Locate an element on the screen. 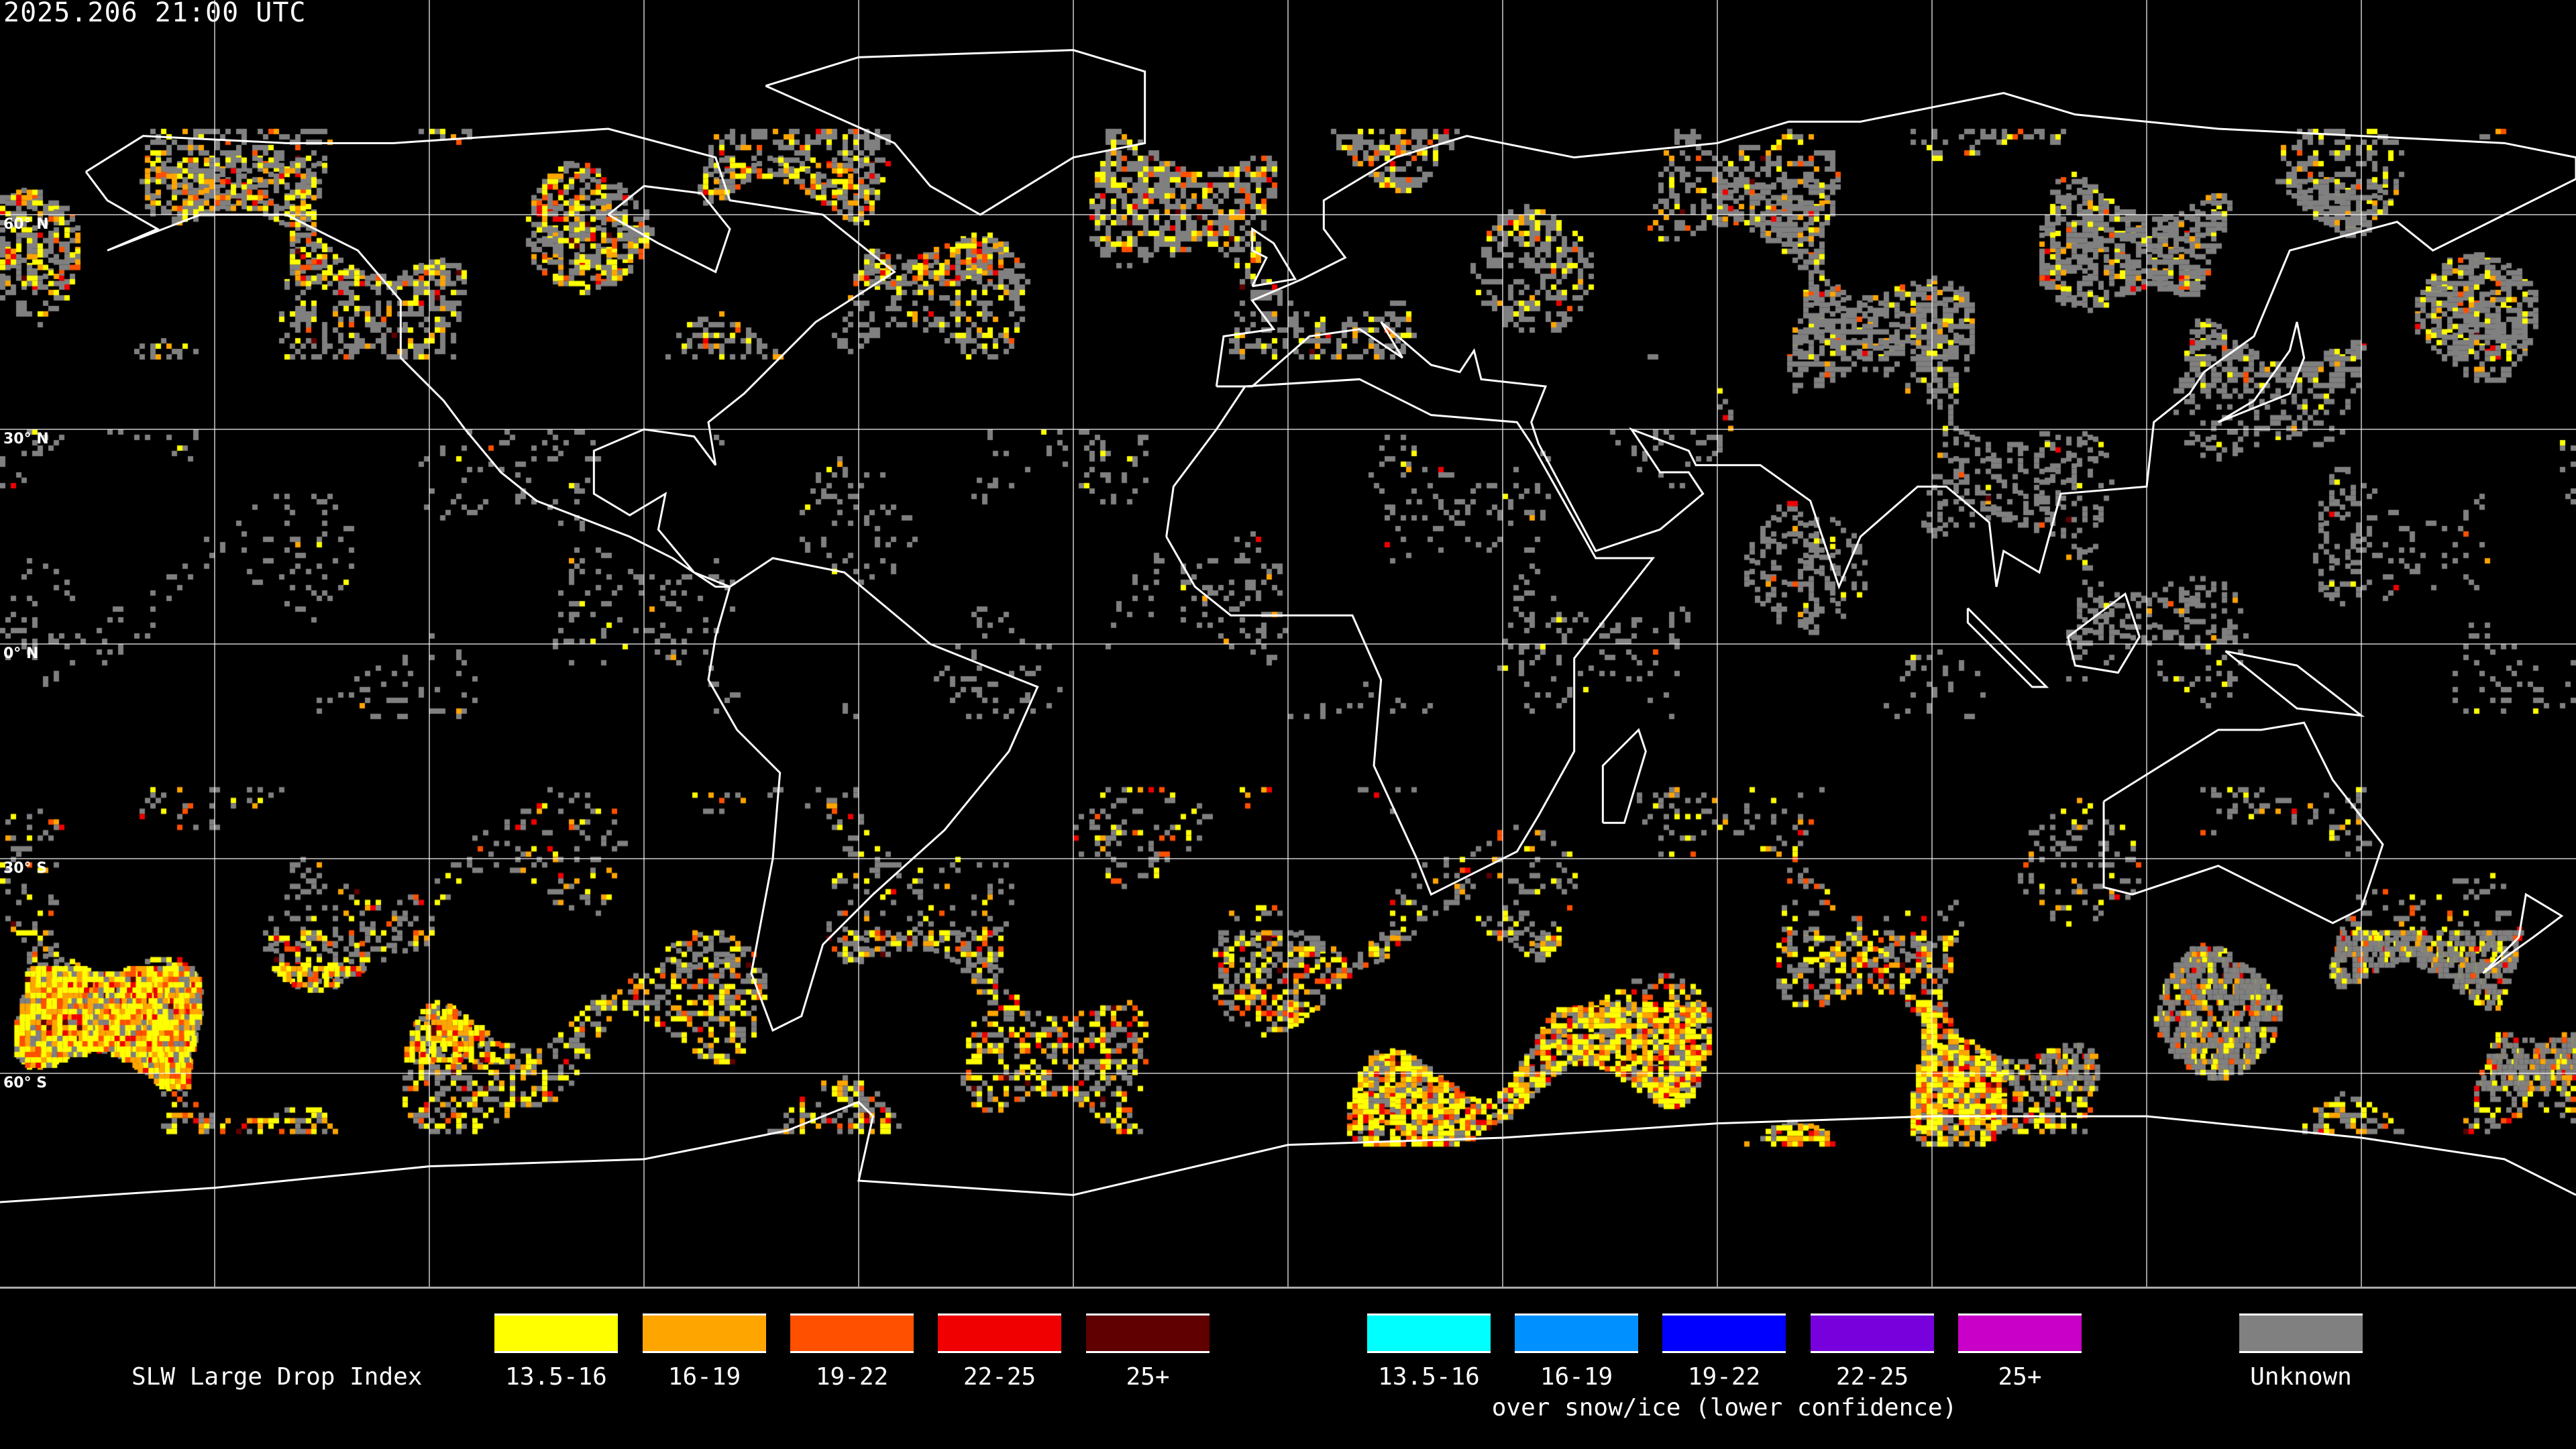  legend-snow-ice-3-label: 22-25 is located at coordinates (1872, 1377).